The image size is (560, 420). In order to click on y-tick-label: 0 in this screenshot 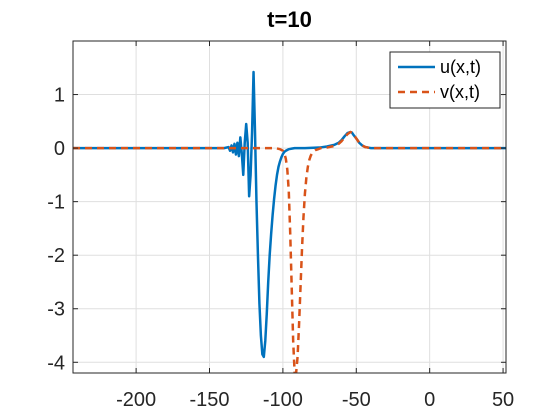, I will do `click(59, 149)`.